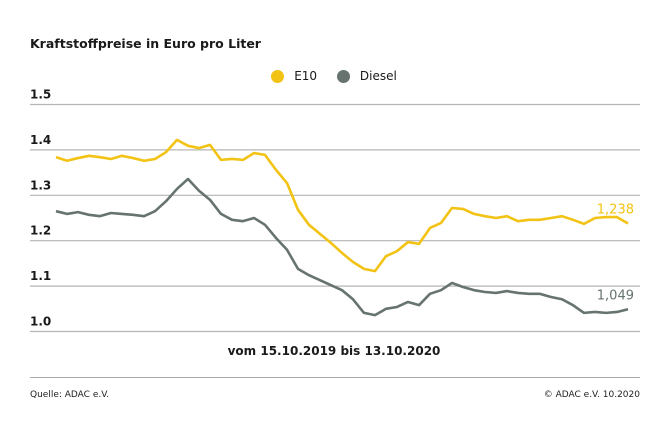 The width and height of the screenshot is (668, 444). What do you see at coordinates (615, 209) in the screenshot?
I see `end-value-label-e10: 1,238` at bounding box center [615, 209].